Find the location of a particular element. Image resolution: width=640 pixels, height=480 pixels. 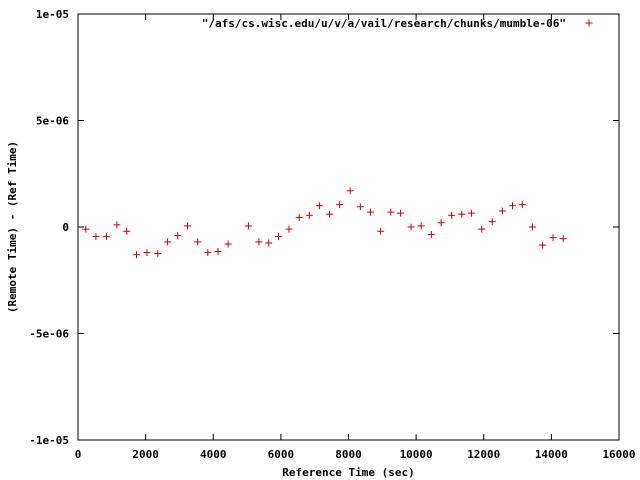

y-tick-label: -5e-06 is located at coordinates (49, 334).